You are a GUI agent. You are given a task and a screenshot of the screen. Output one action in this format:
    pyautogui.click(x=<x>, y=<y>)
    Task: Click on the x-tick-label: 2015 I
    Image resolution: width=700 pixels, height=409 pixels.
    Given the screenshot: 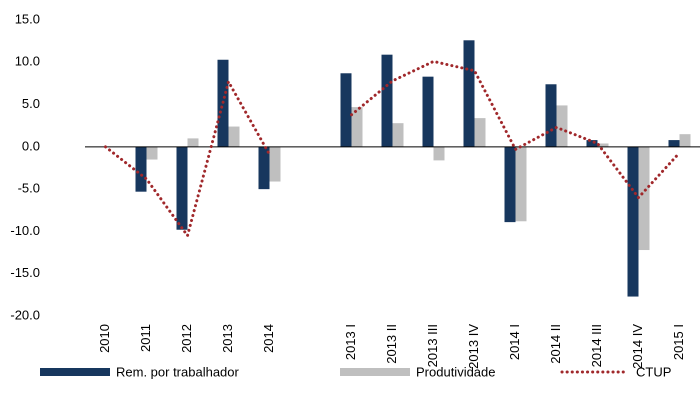 What is the action you would take?
    pyautogui.click(x=678, y=342)
    